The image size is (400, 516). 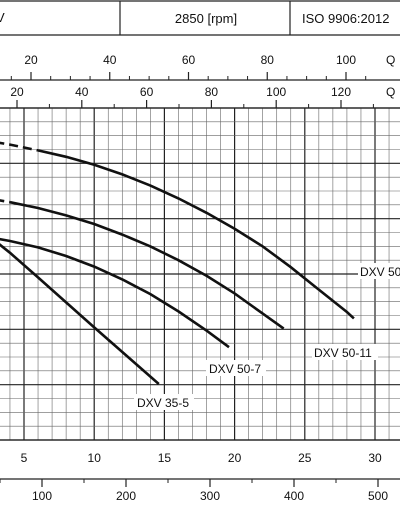 What do you see at coordinates (343, 353) in the screenshot?
I see `label-dxv-50-11: DXV 50-11` at bounding box center [343, 353].